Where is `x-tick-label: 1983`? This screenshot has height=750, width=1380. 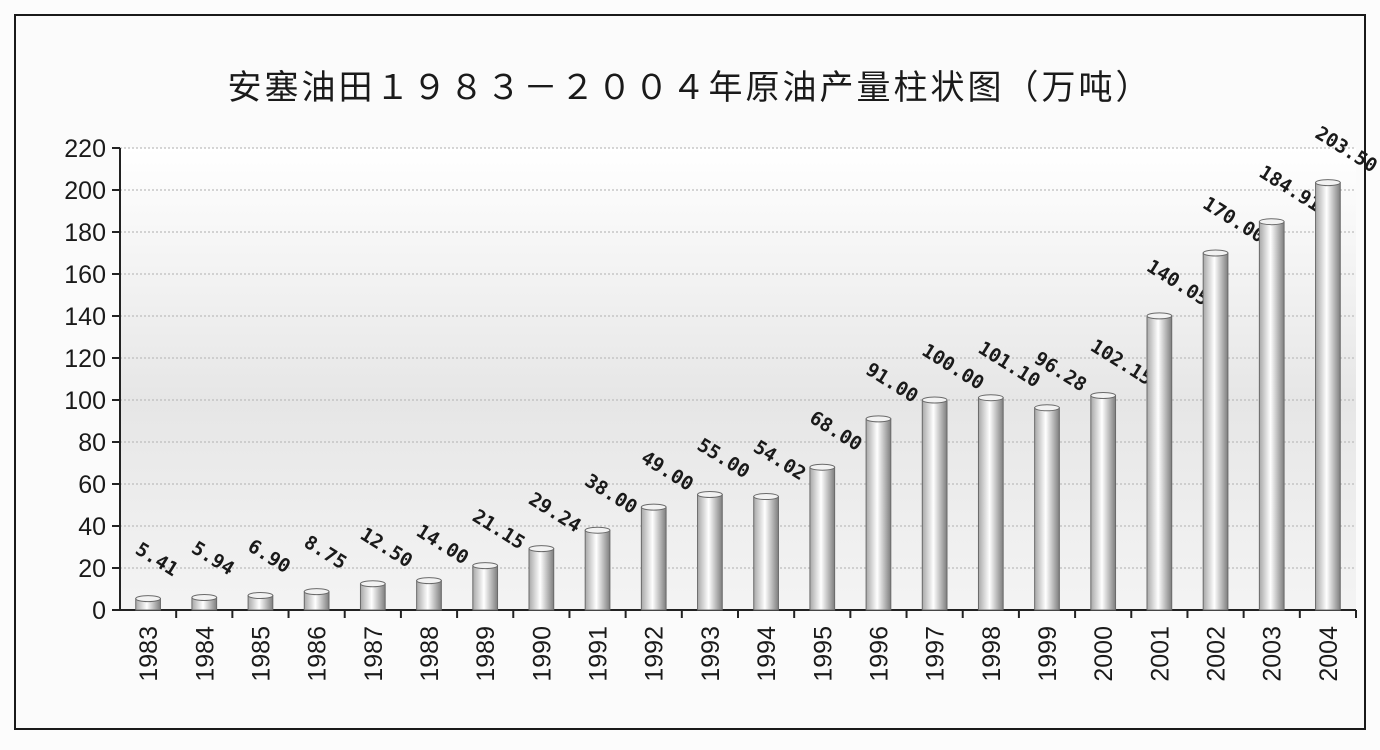 x-tick-label: 1983 is located at coordinates (149, 654).